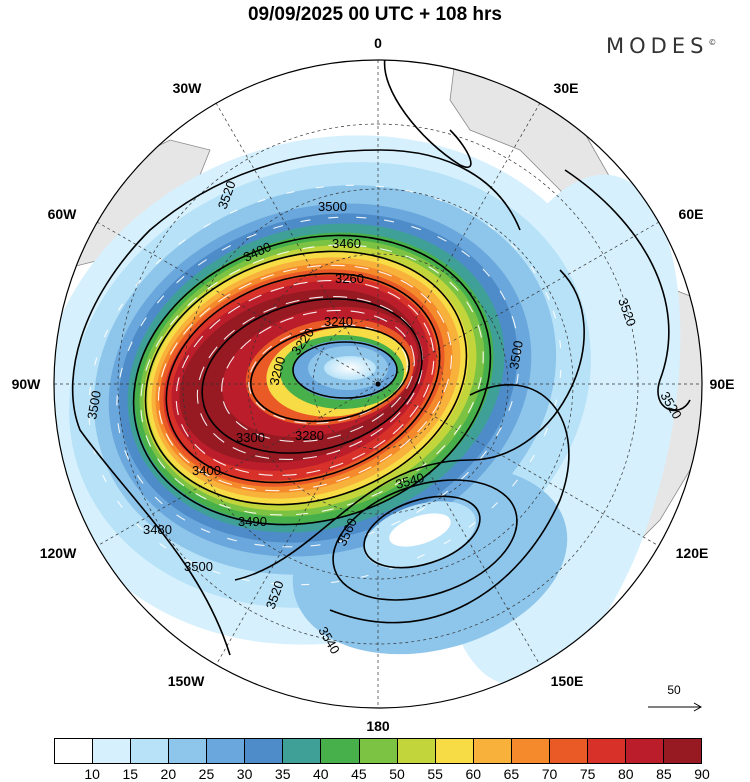 This screenshot has height=782, width=750. Describe the element at coordinates (252, 521) in the screenshot. I see `contour-label: 3490` at that location.